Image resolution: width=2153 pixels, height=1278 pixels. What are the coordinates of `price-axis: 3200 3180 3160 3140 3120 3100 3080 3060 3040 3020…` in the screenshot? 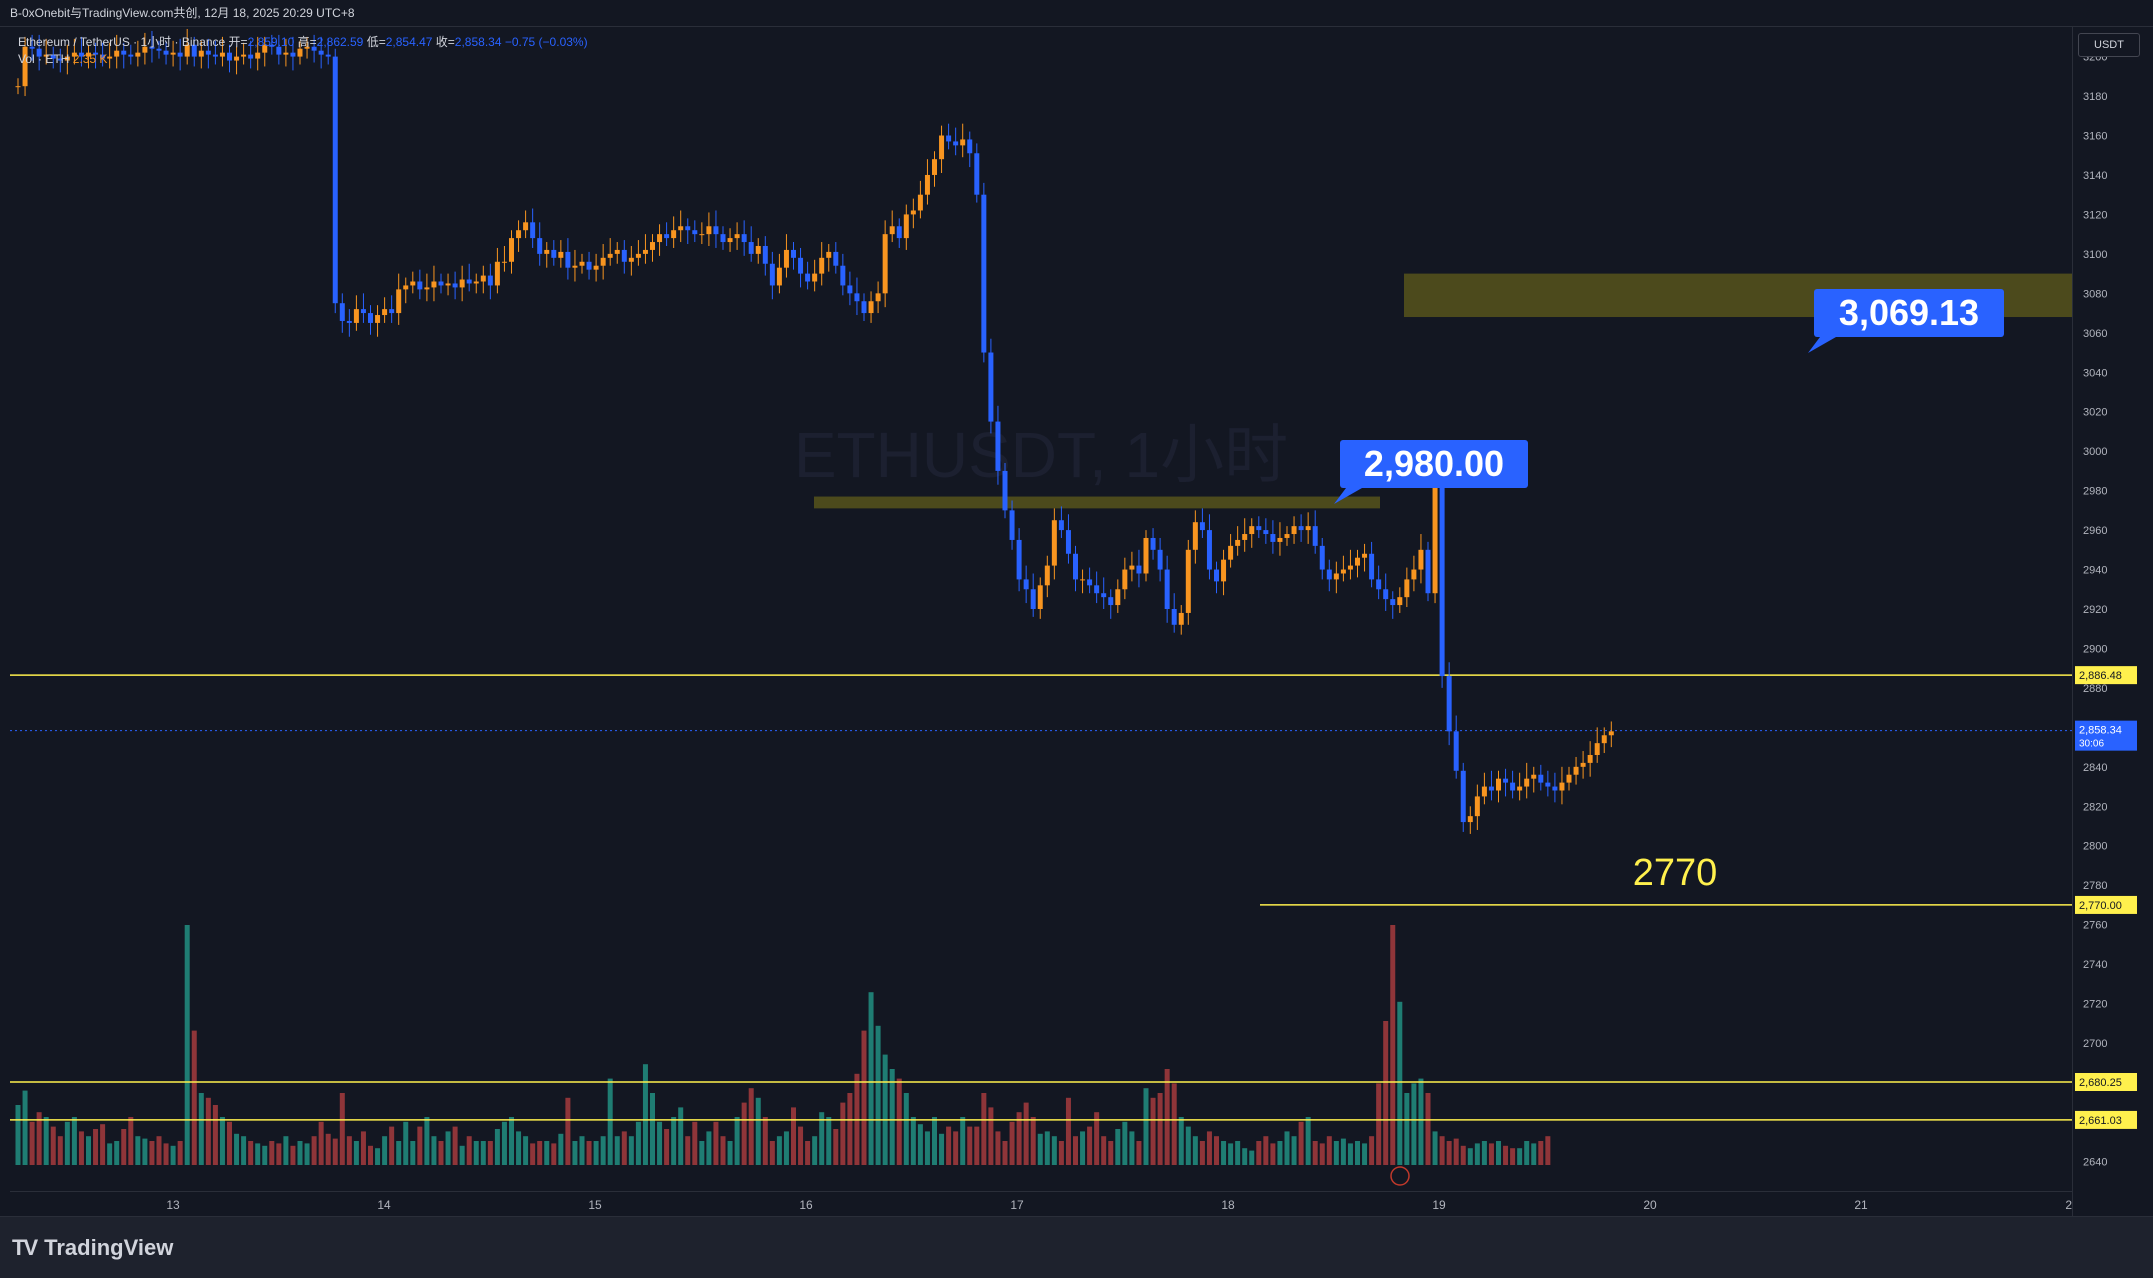 It's located at (2107, 621).